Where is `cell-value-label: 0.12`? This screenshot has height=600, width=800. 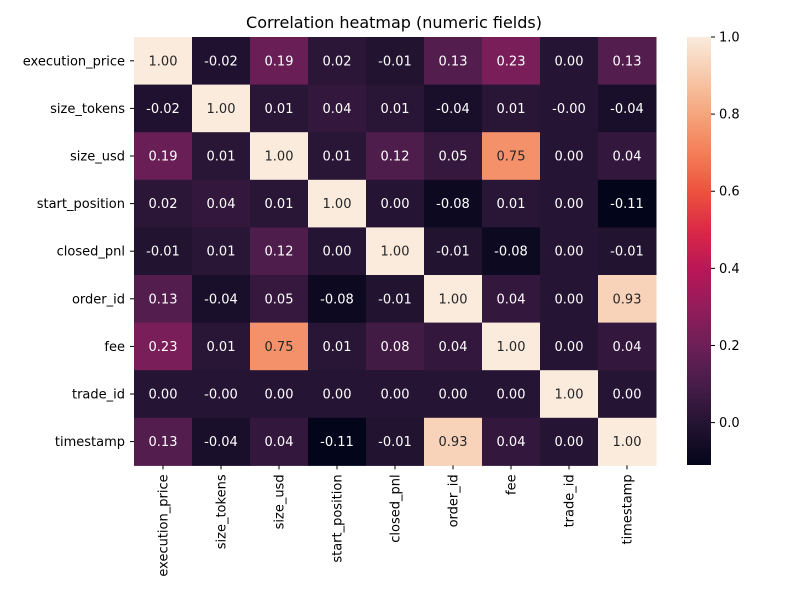
cell-value-label: 0.12 is located at coordinates (279, 252).